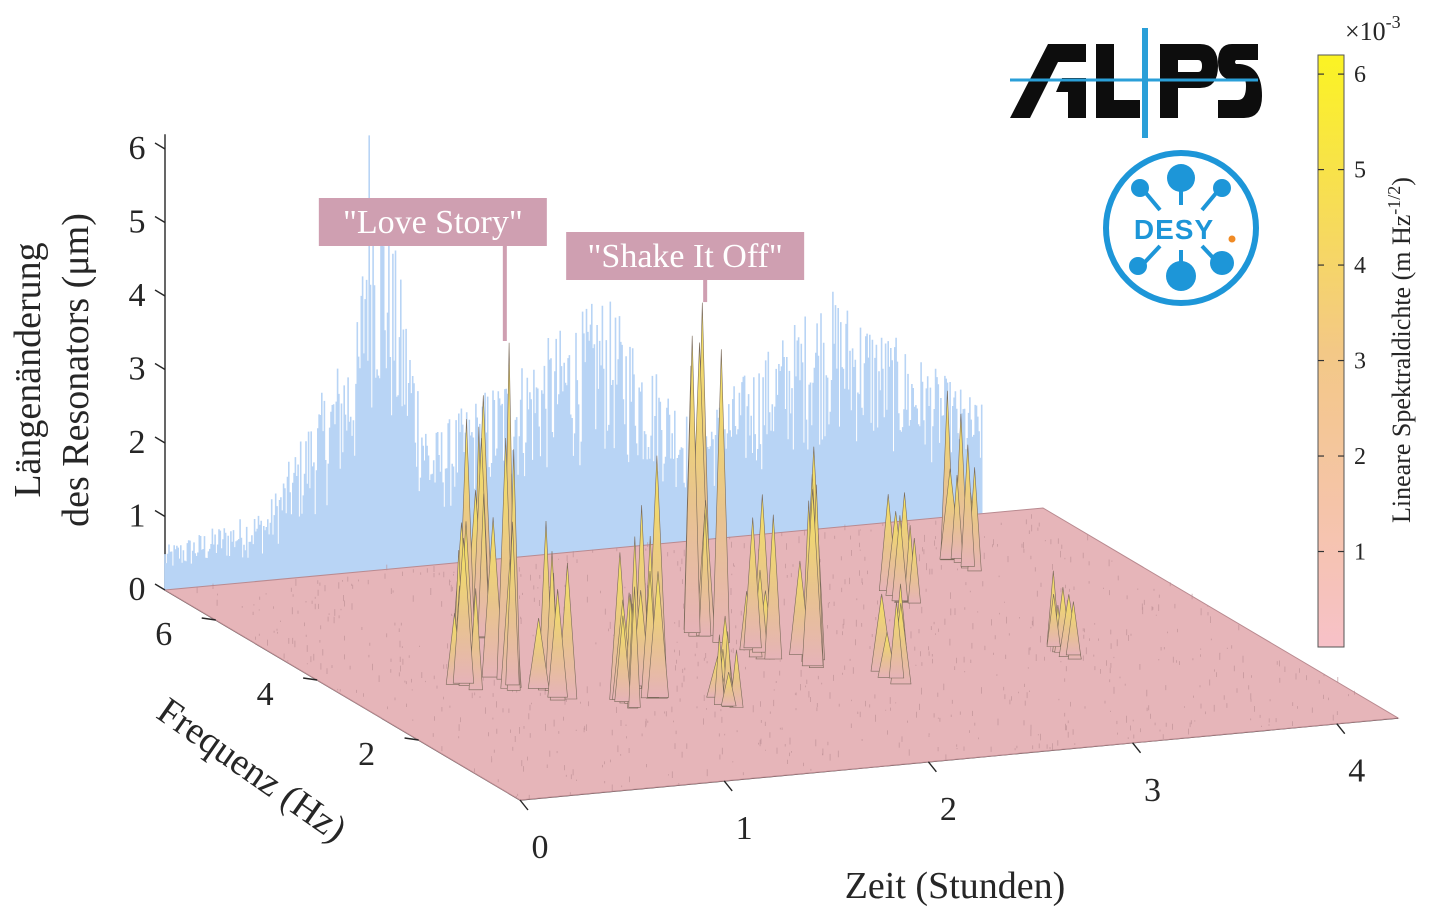 The width and height of the screenshot is (1440, 914). Describe the element at coordinates (1152, 790) in the screenshot. I see `x-tick-label: 3` at that location.